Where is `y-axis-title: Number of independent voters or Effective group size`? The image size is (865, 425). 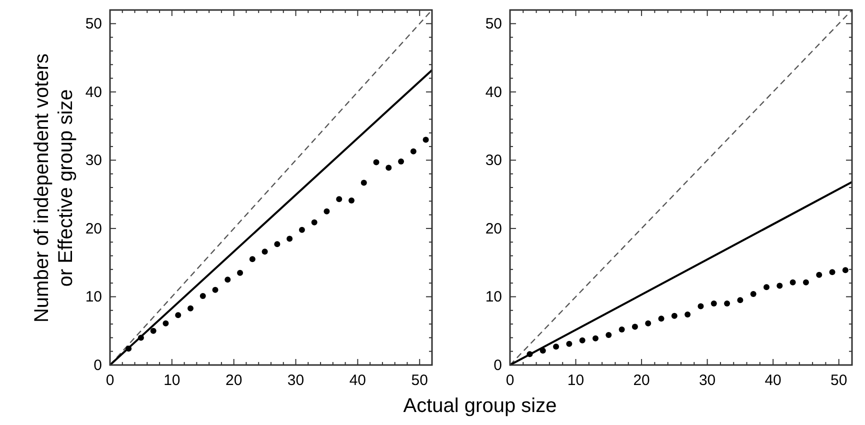 y-axis-title: Number of independent voters or Effective group size is located at coordinates (54, 188).